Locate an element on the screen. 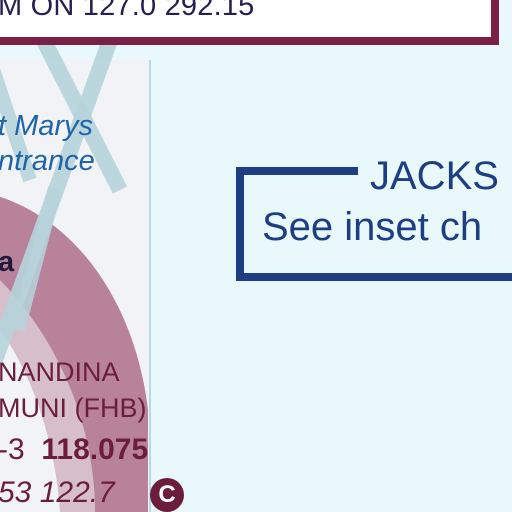 This screenshot has width=512, height=512. airport-tower-frequency: 118.075 is located at coordinates (95, 449).